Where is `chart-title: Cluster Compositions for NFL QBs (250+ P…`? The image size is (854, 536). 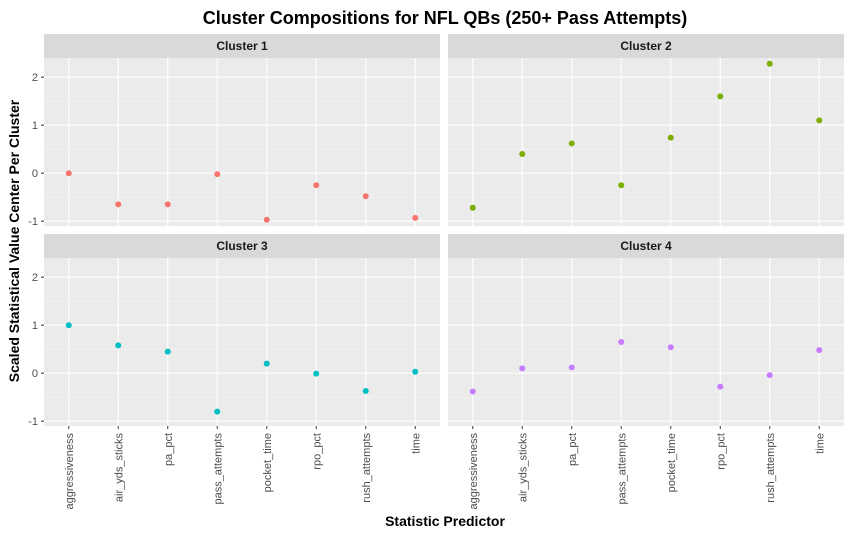 chart-title: Cluster Compositions for NFL QBs (250+ P… is located at coordinates (445, 18).